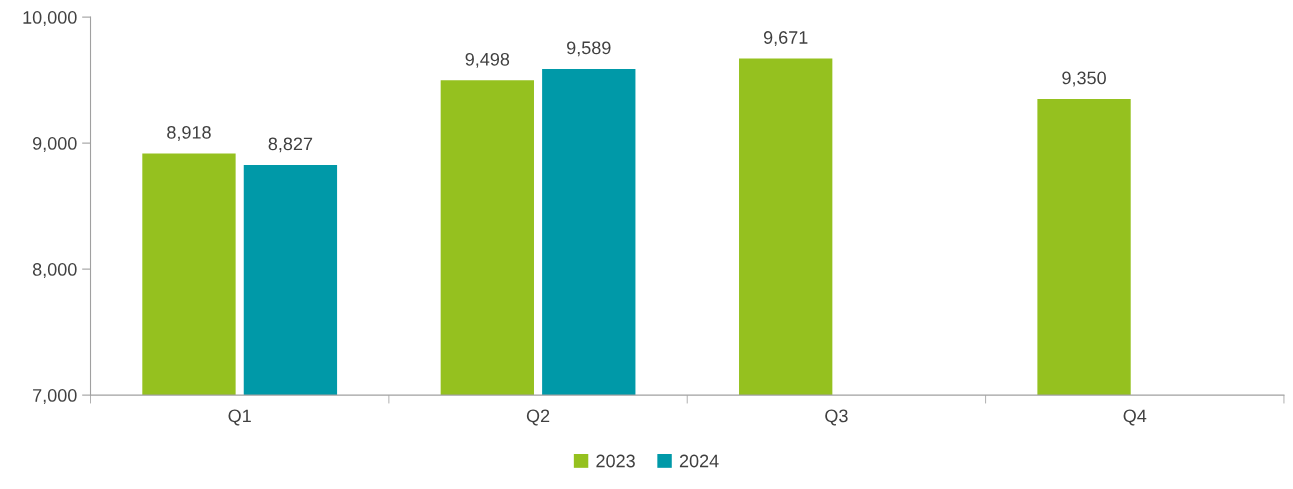 Image resolution: width=1293 pixels, height=489 pixels. Describe the element at coordinates (54, 270) in the screenshot. I see `y-tick-label: 8,000` at that location.